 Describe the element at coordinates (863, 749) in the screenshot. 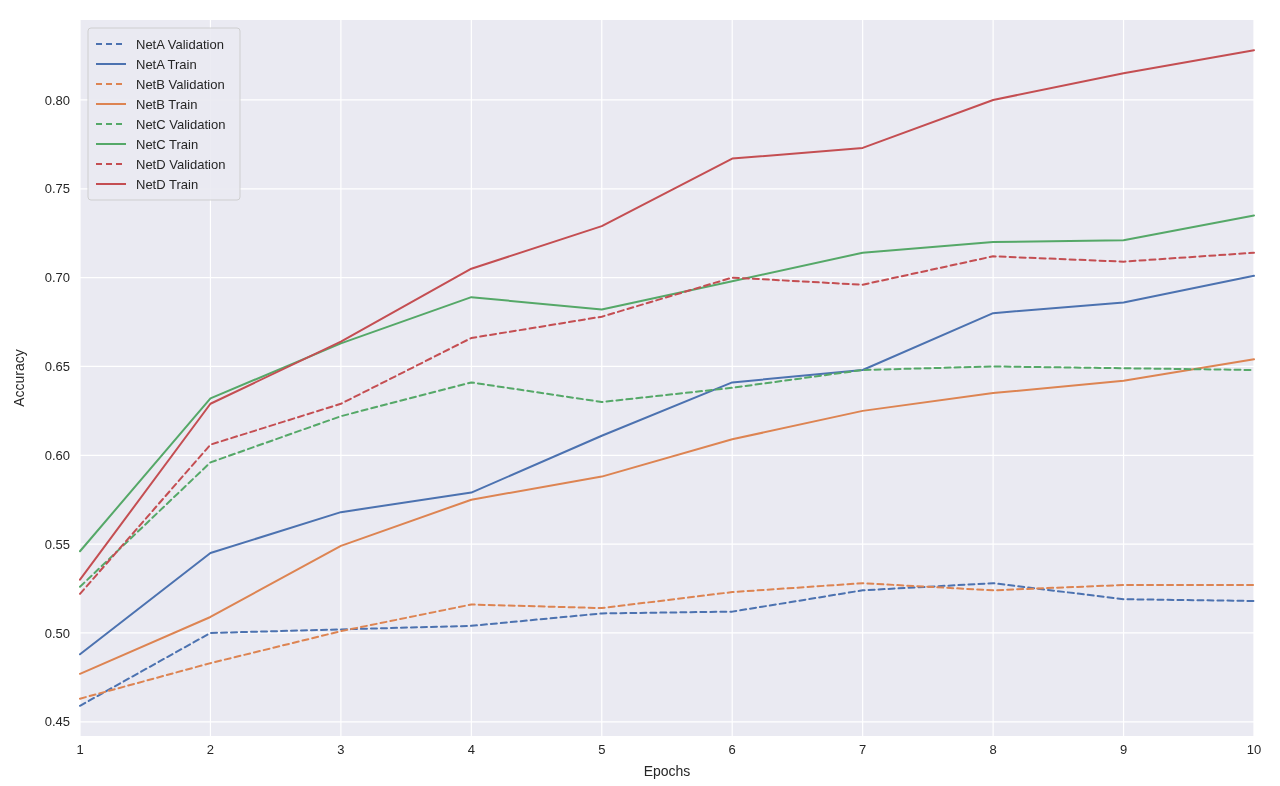

I see `x-tick-label: 7` at that location.